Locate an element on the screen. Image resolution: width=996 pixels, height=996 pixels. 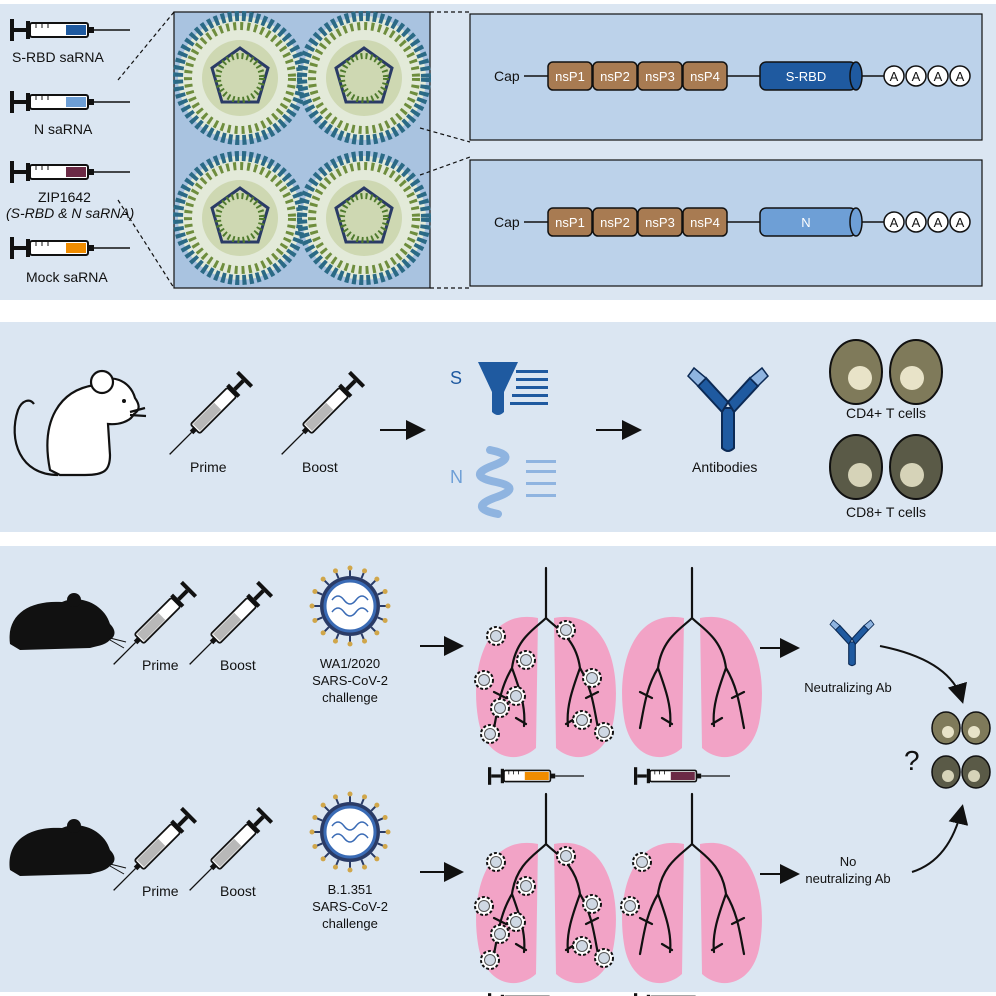
syringe-mock-label: Mock saRNA is located at coordinates (67, 277).